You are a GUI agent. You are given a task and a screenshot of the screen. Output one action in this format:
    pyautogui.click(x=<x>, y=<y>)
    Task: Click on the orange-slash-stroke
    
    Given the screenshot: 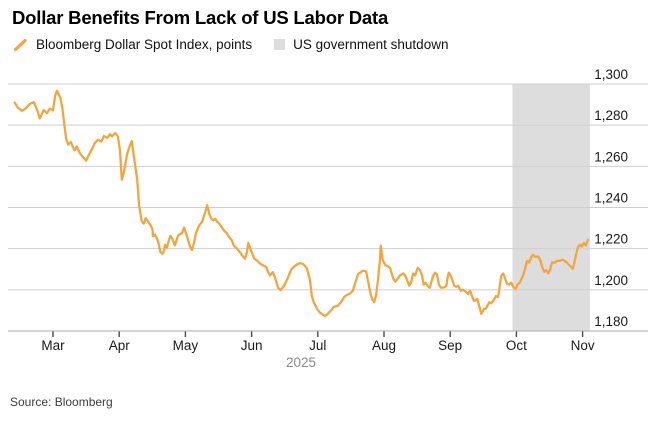 What is the action you would take?
    pyautogui.click(x=20, y=44)
    